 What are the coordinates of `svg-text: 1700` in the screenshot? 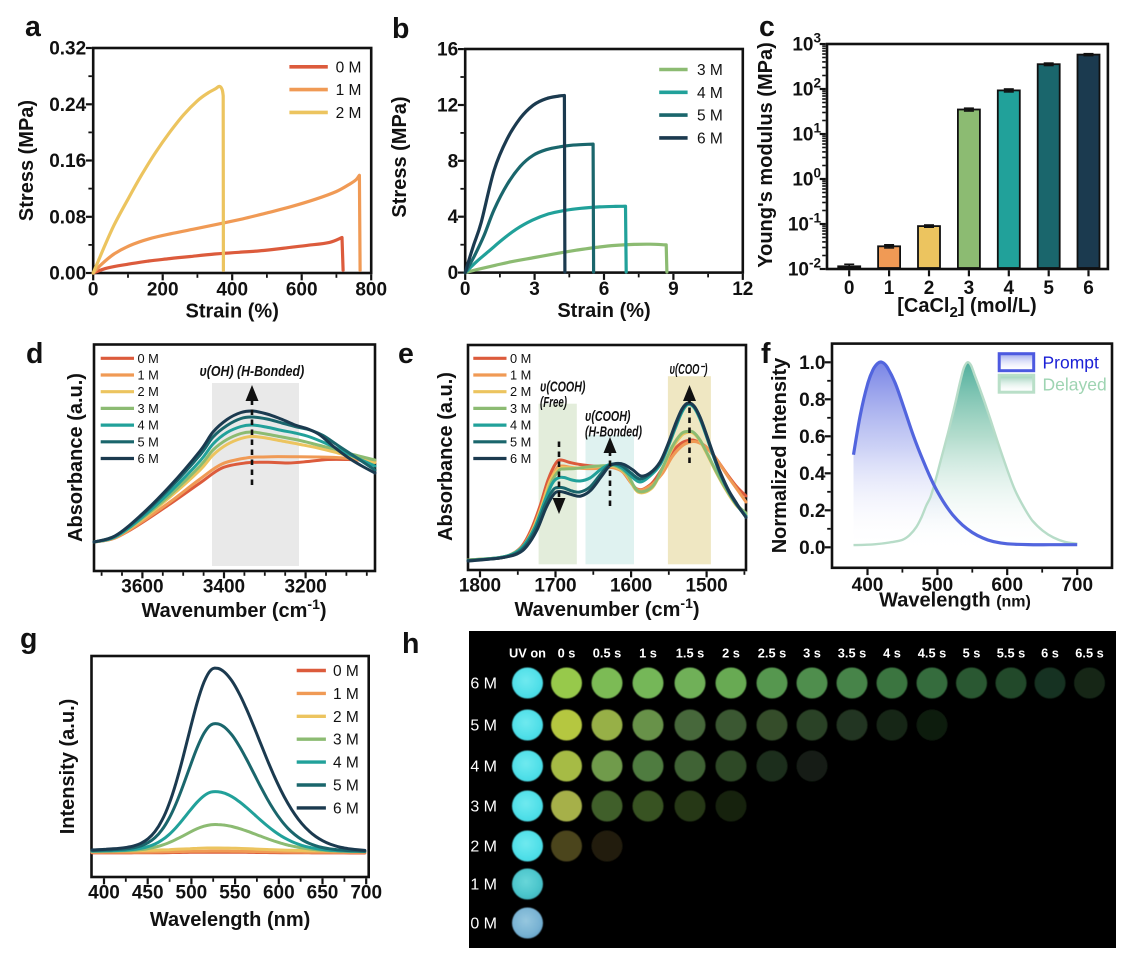 It's located at (555, 586).